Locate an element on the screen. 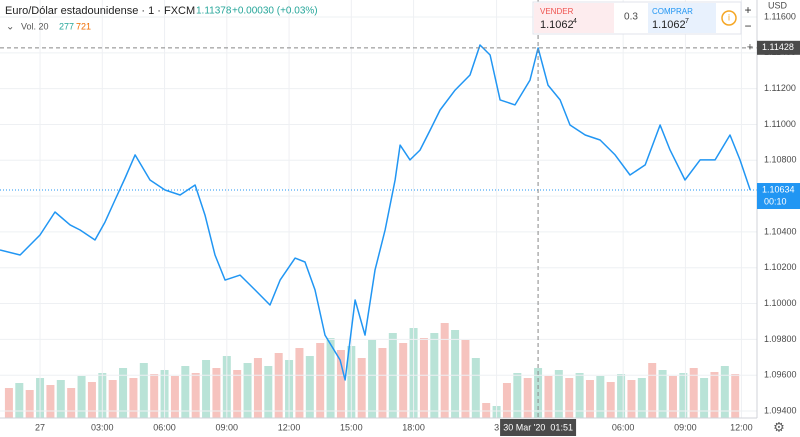 Image resolution: width=800 pixels, height=437 pixels. y-tick-label: 1.10000 is located at coordinates (780, 303).